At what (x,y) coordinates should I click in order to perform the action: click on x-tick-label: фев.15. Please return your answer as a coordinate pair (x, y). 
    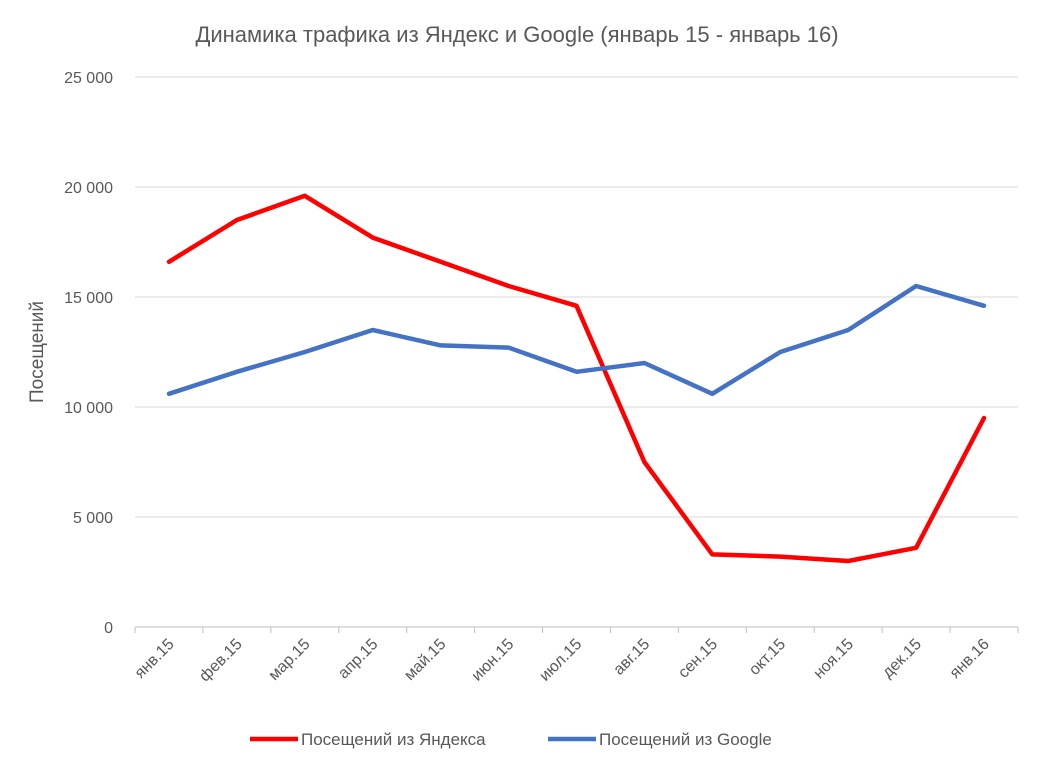
    Looking at the image, I should click on (220, 660).